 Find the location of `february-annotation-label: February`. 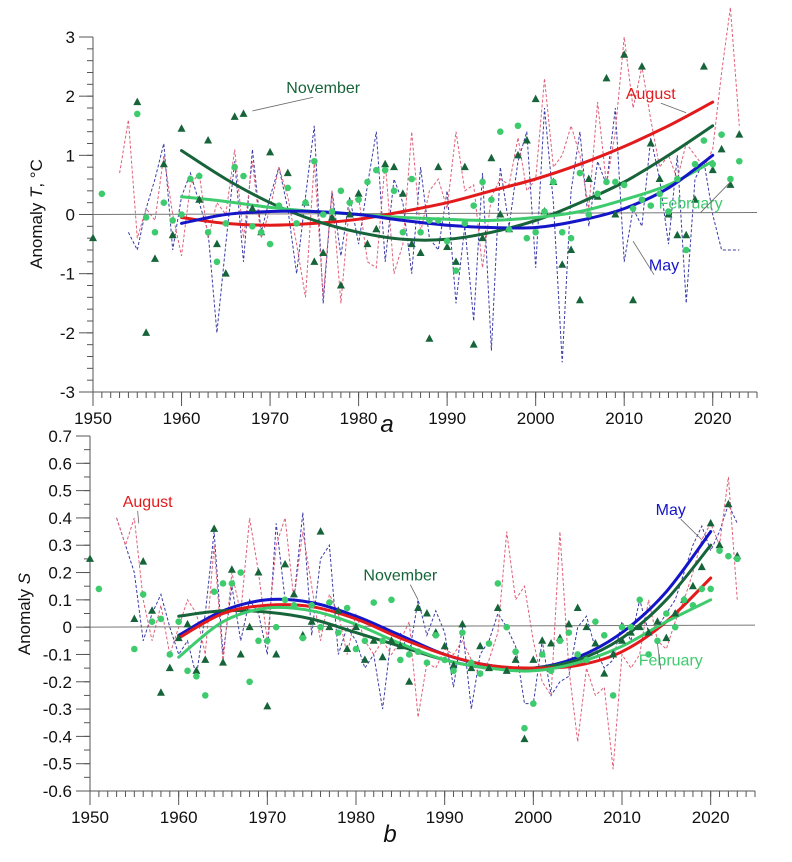

february-annotation-label: February is located at coordinates (691, 204).